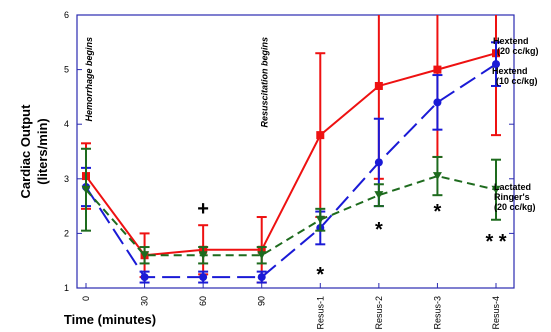  What do you see at coordinates (203, 209) in the screenshot?
I see `significance-marker: +` at bounding box center [203, 209].